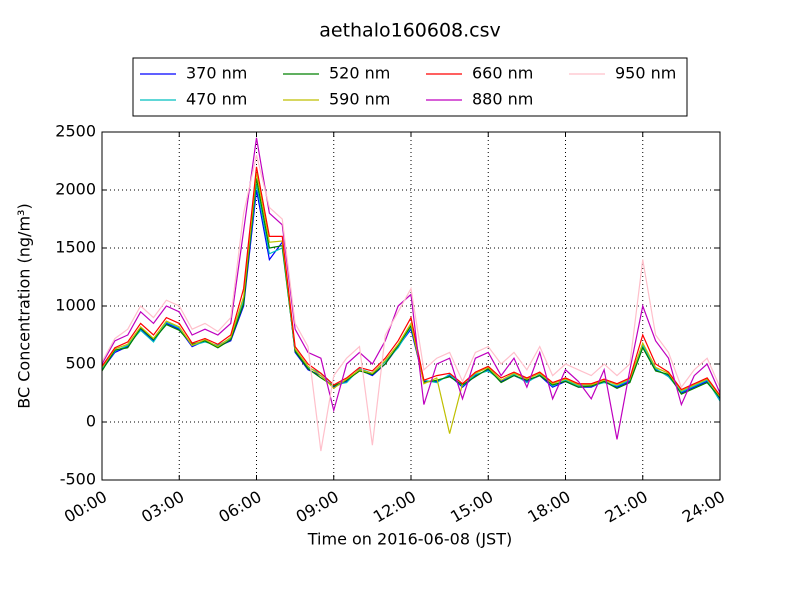 The height and width of the screenshot is (600, 800). Describe the element at coordinates (394, 507) in the screenshot. I see `x-tick-label: 12:00` at that location.